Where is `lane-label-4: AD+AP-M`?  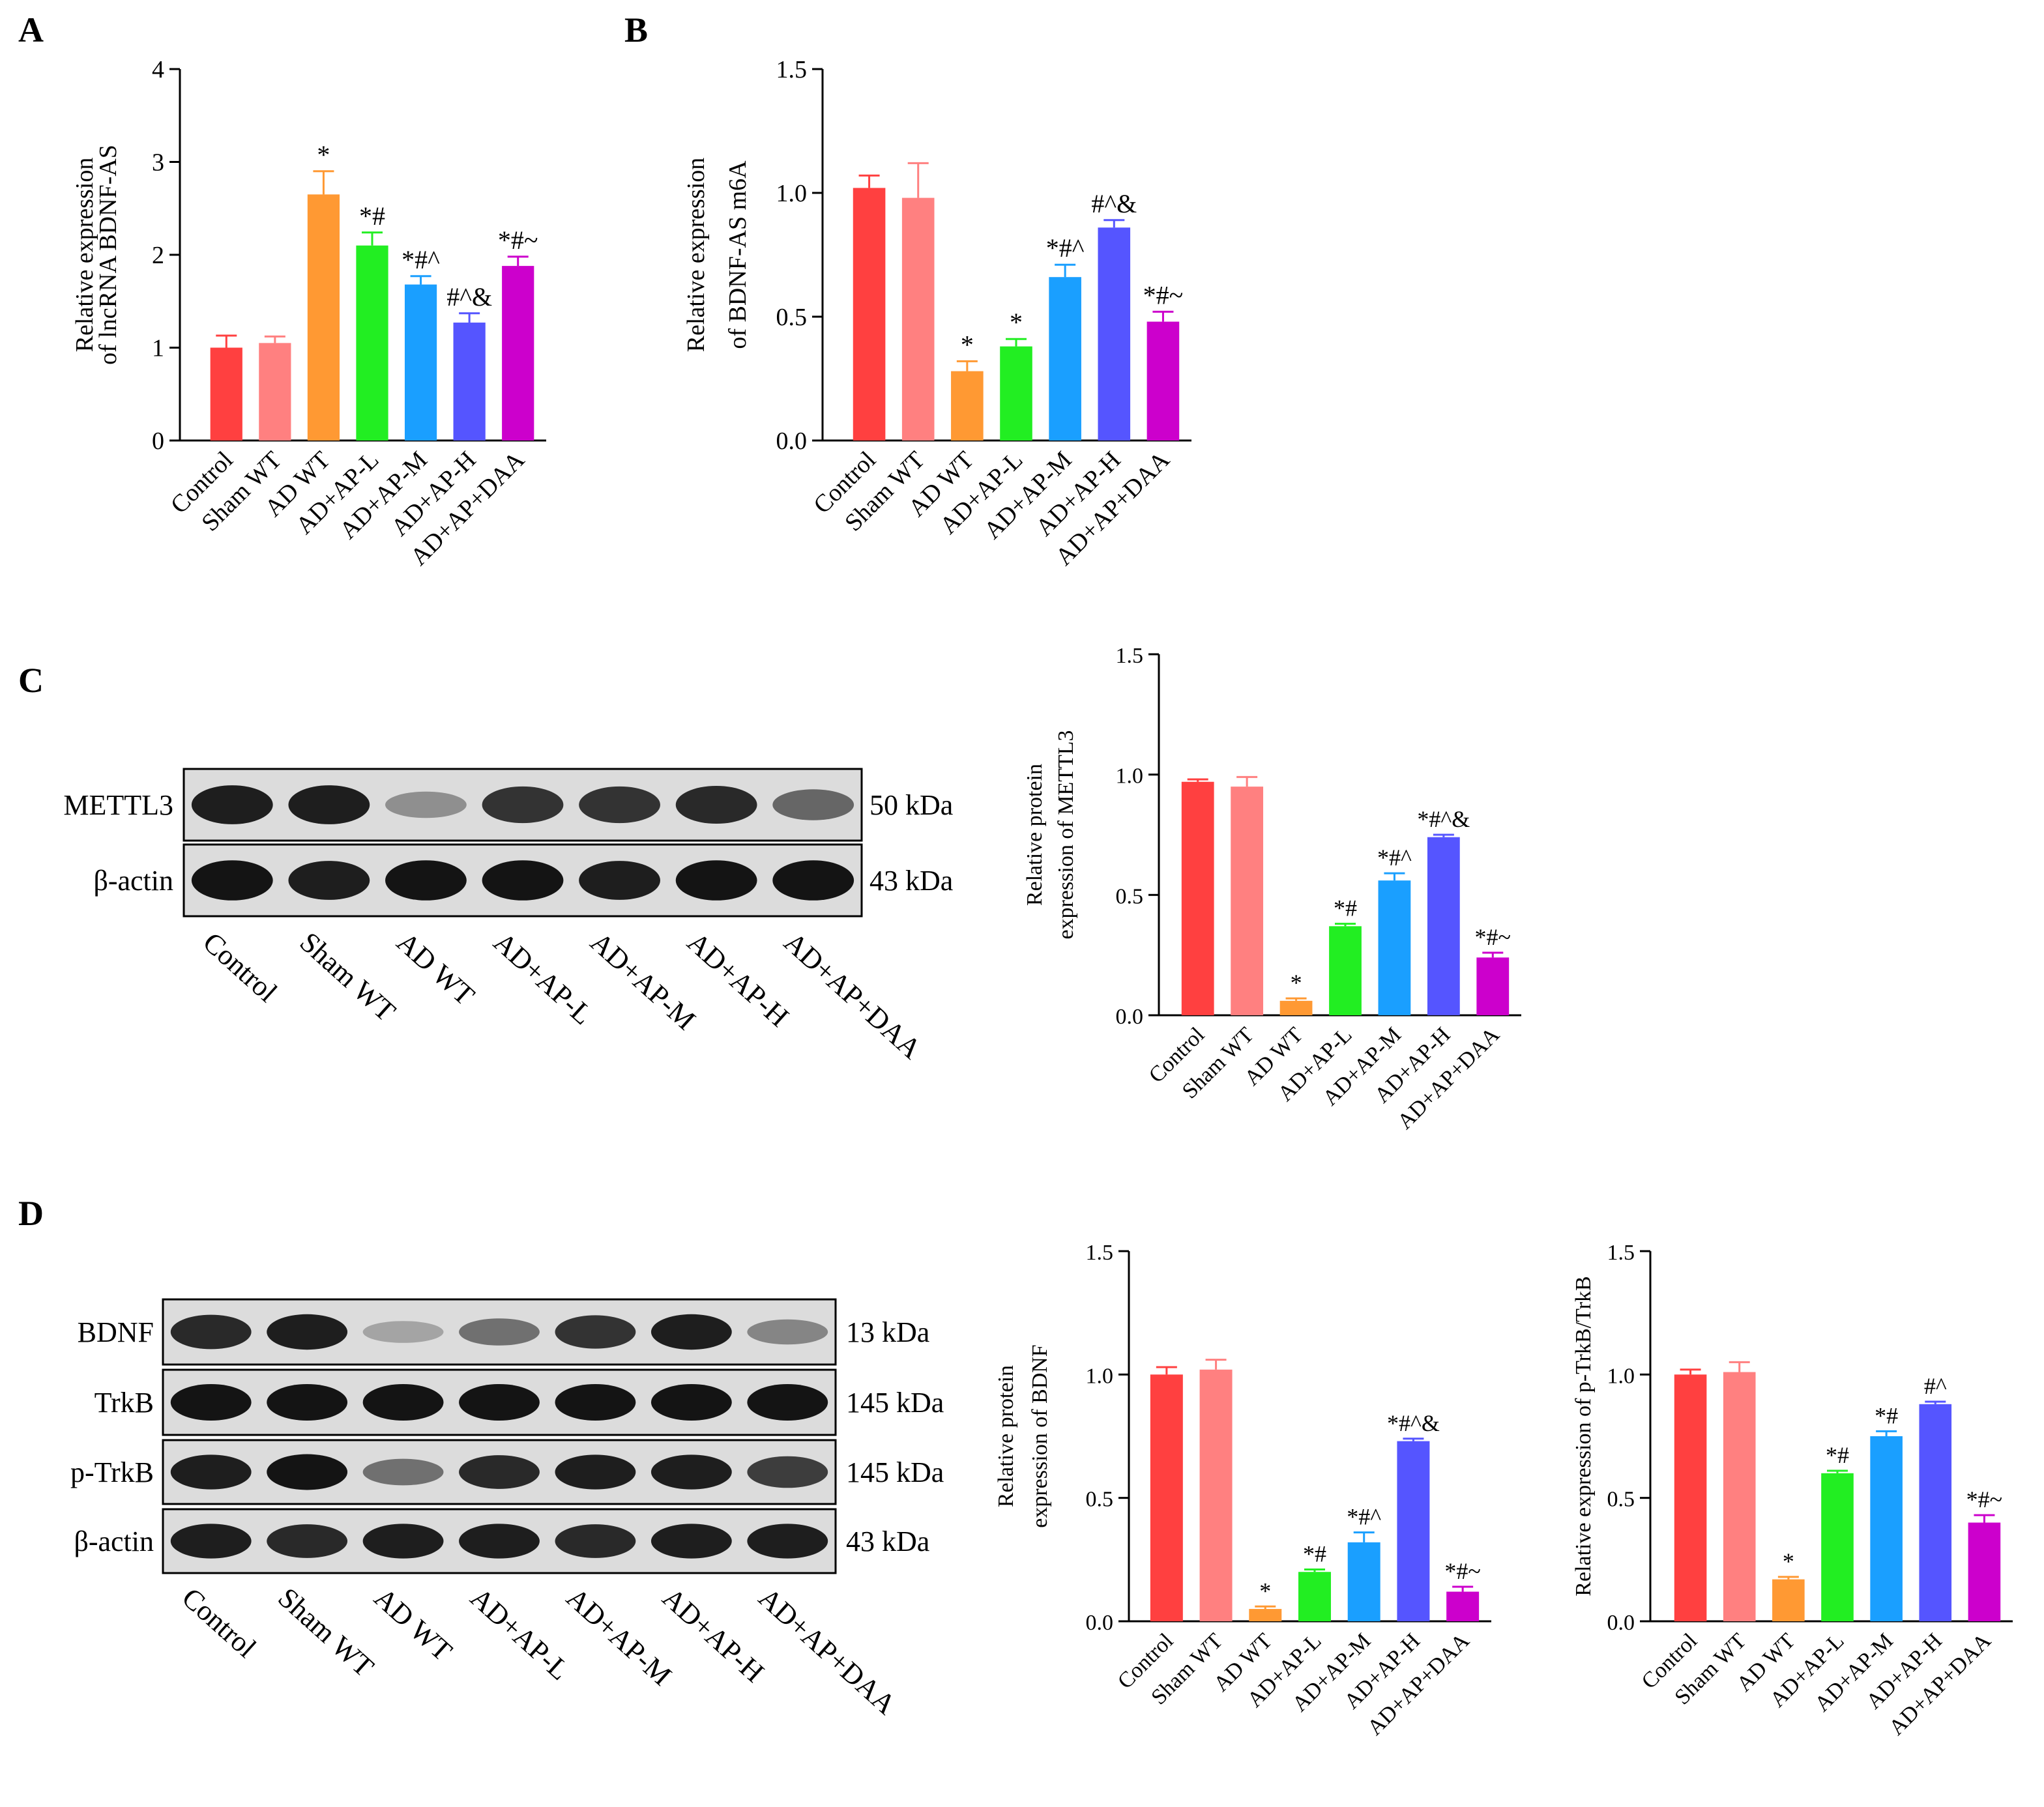
lane-label-4: AD+AP-M is located at coordinates (642, 981).